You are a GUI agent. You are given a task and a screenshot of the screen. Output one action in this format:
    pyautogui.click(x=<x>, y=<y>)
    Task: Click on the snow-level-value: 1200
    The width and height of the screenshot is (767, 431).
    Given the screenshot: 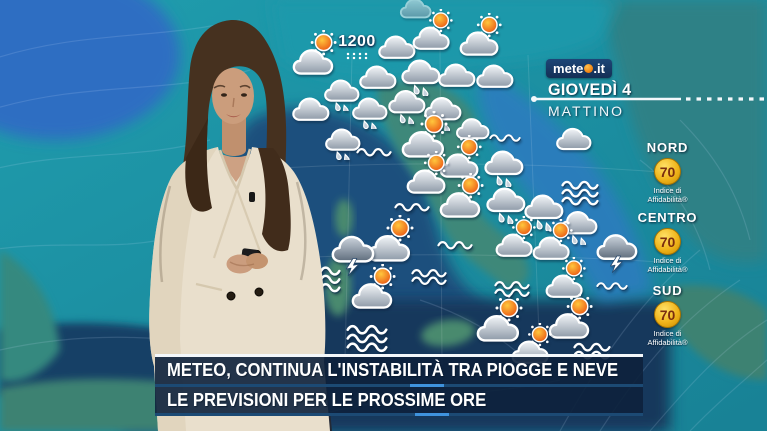 What is the action you would take?
    pyautogui.click(x=357, y=41)
    